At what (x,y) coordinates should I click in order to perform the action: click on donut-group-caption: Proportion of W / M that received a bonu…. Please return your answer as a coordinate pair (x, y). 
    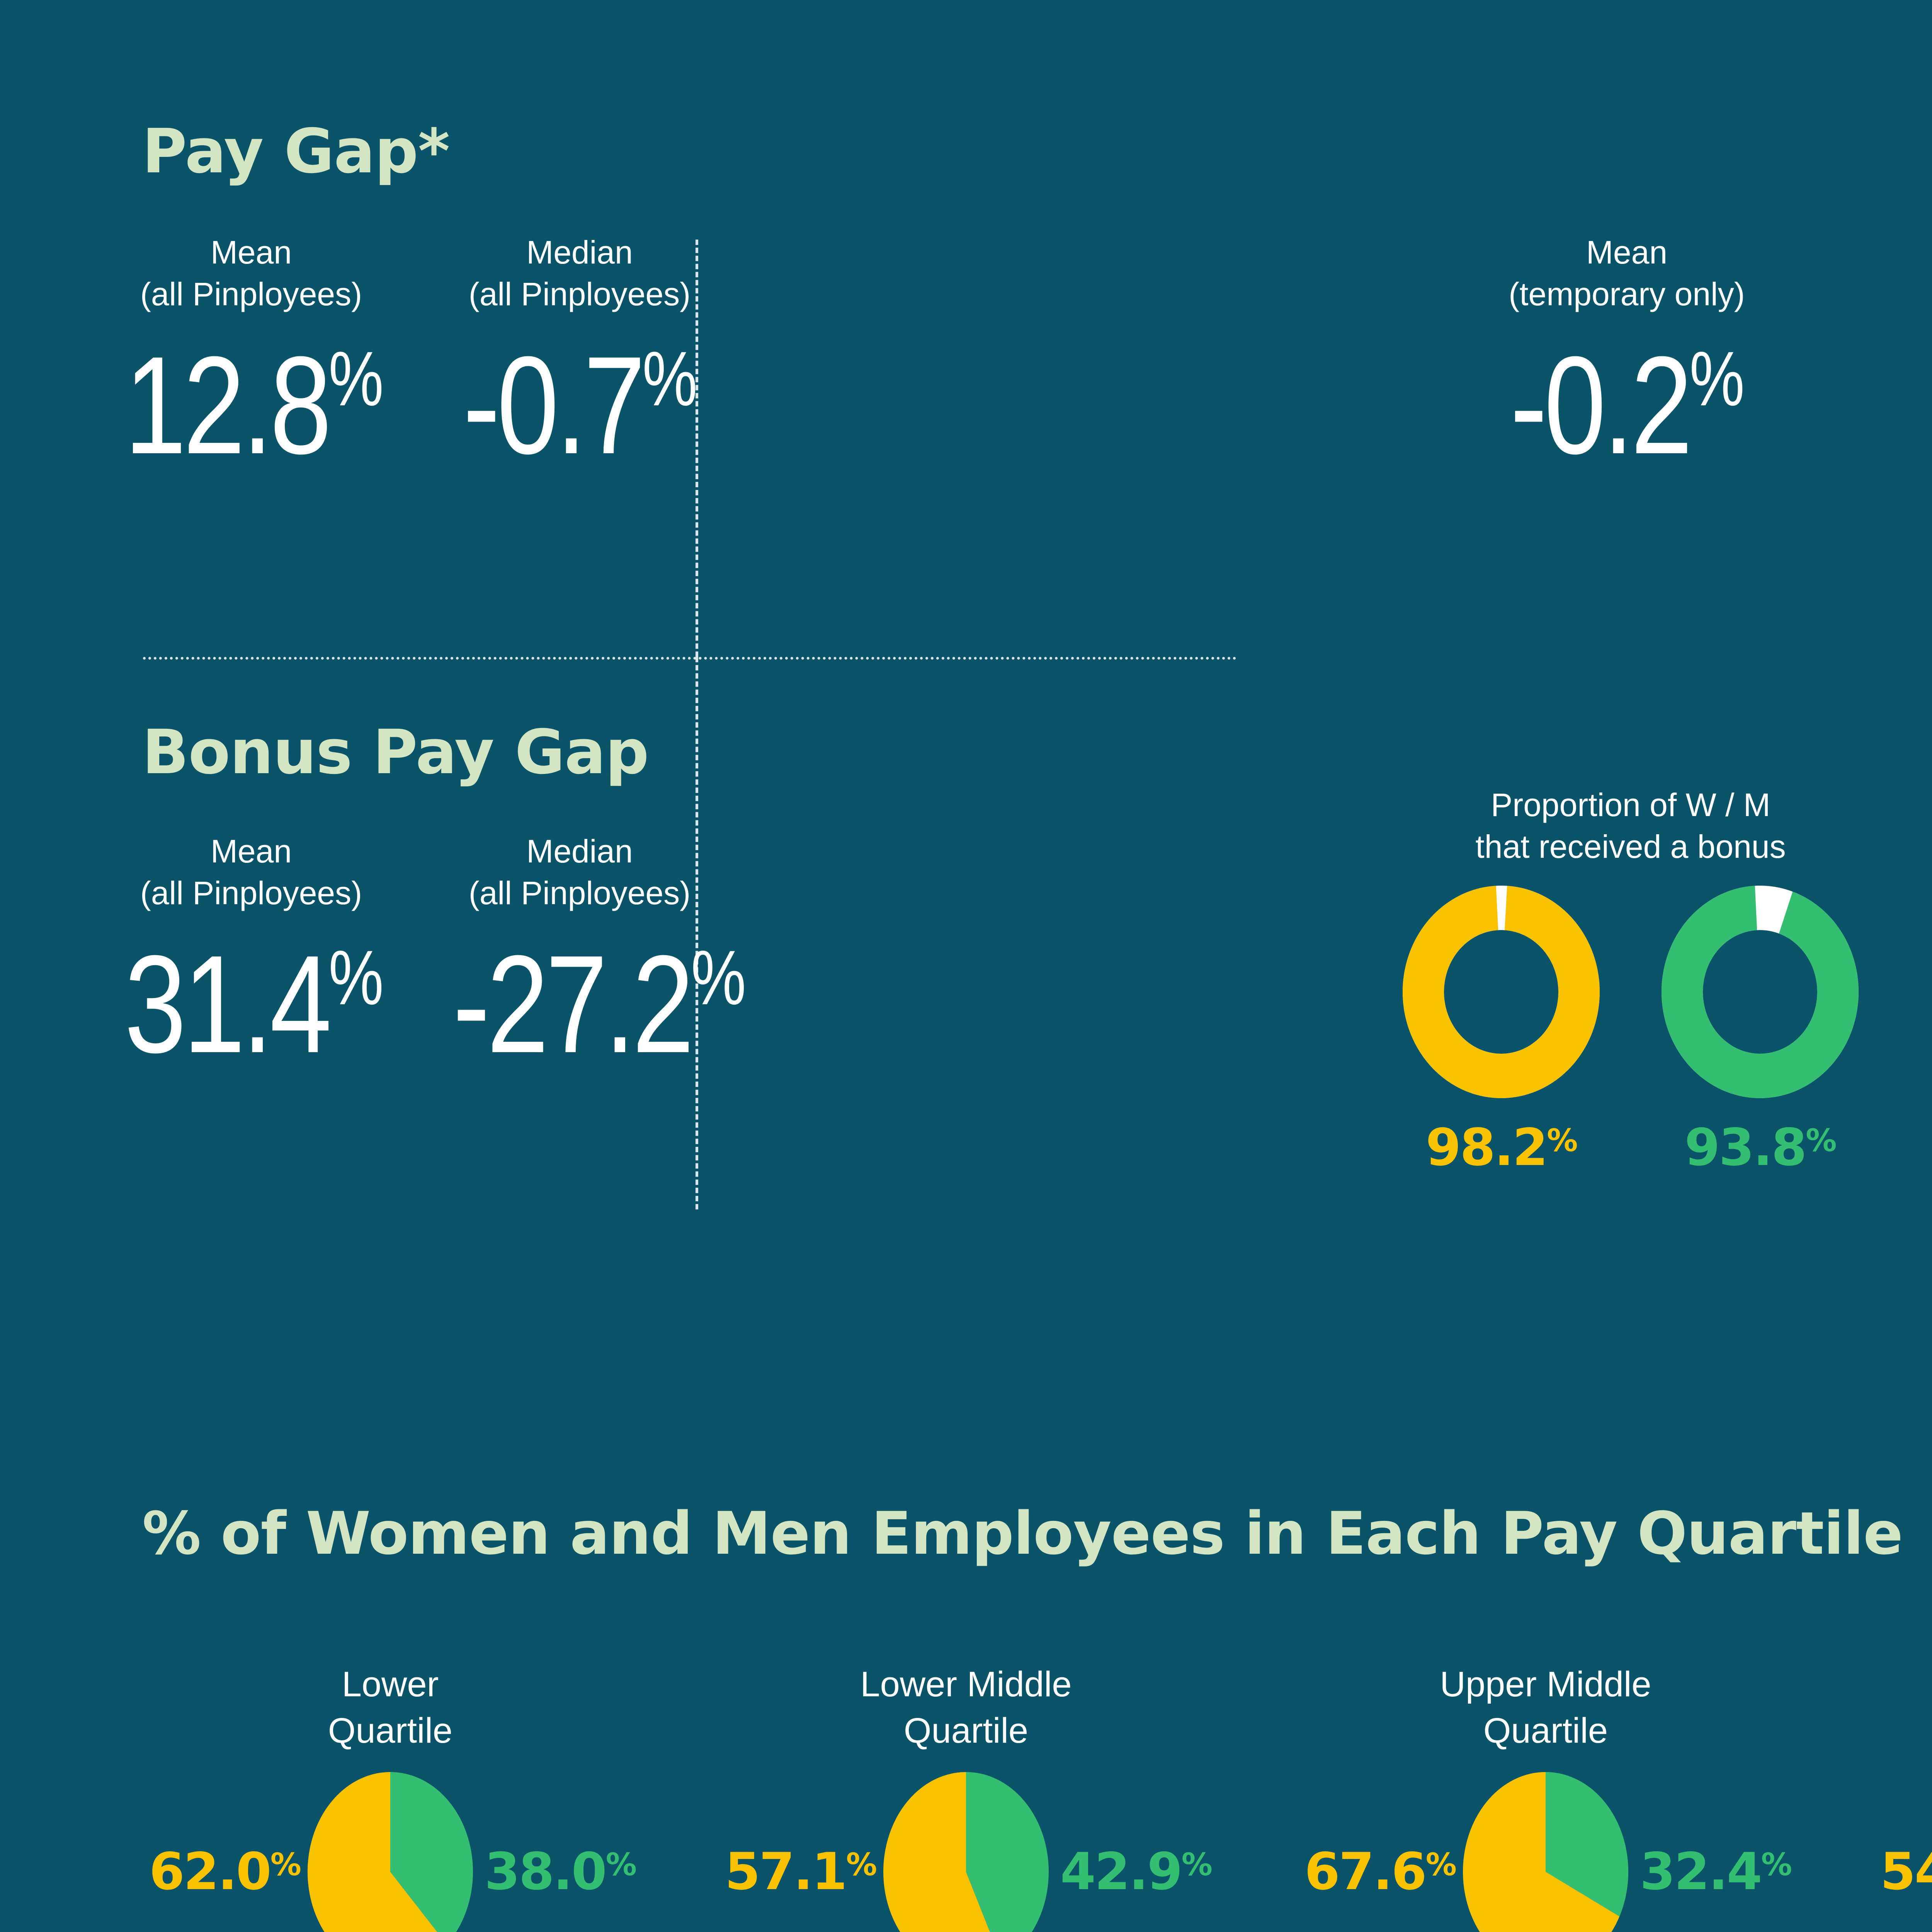
    Looking at the image, I should click on (1630, 826).